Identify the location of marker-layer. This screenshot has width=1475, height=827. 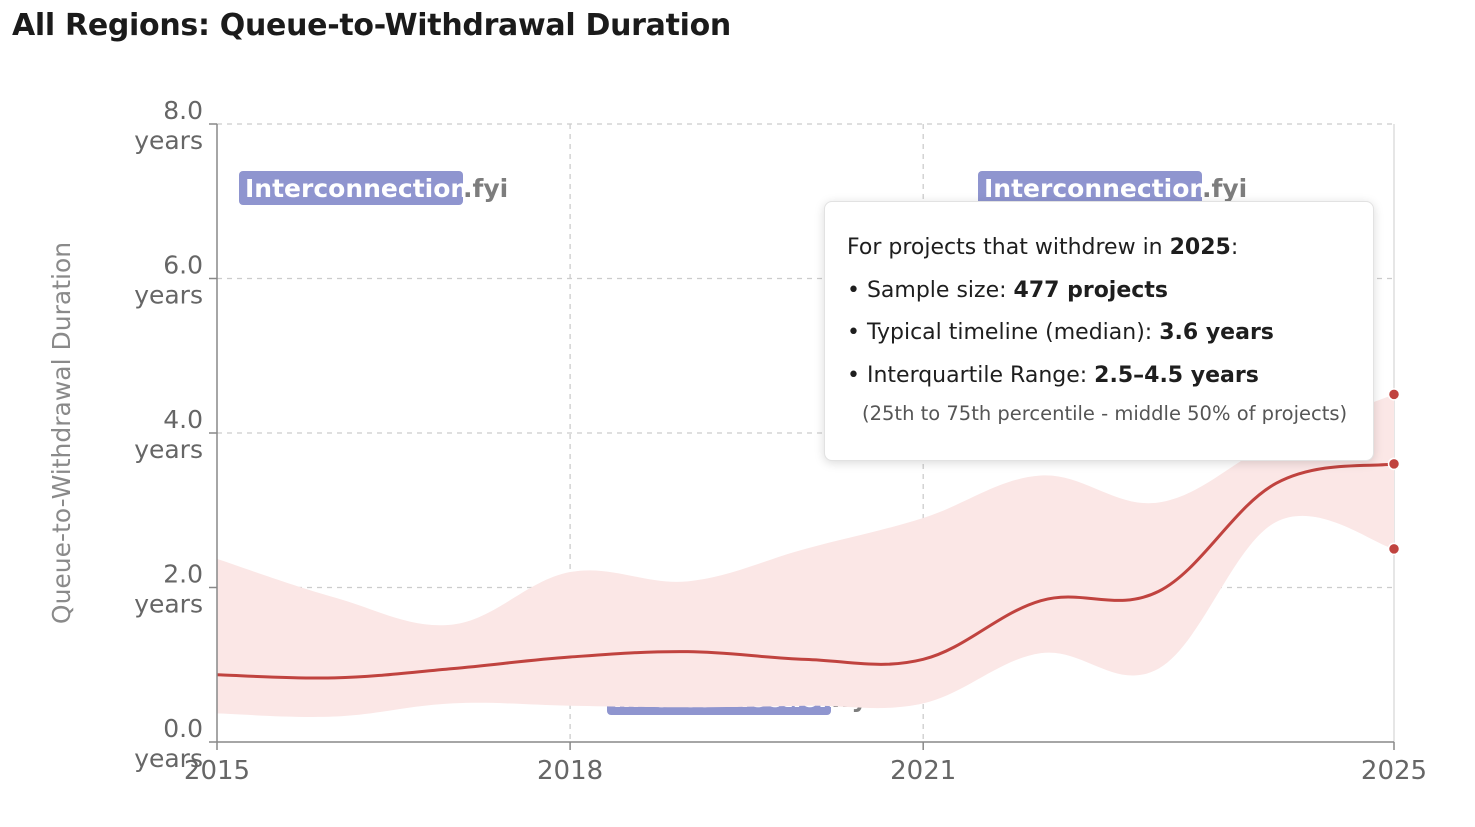
(1394, 472).